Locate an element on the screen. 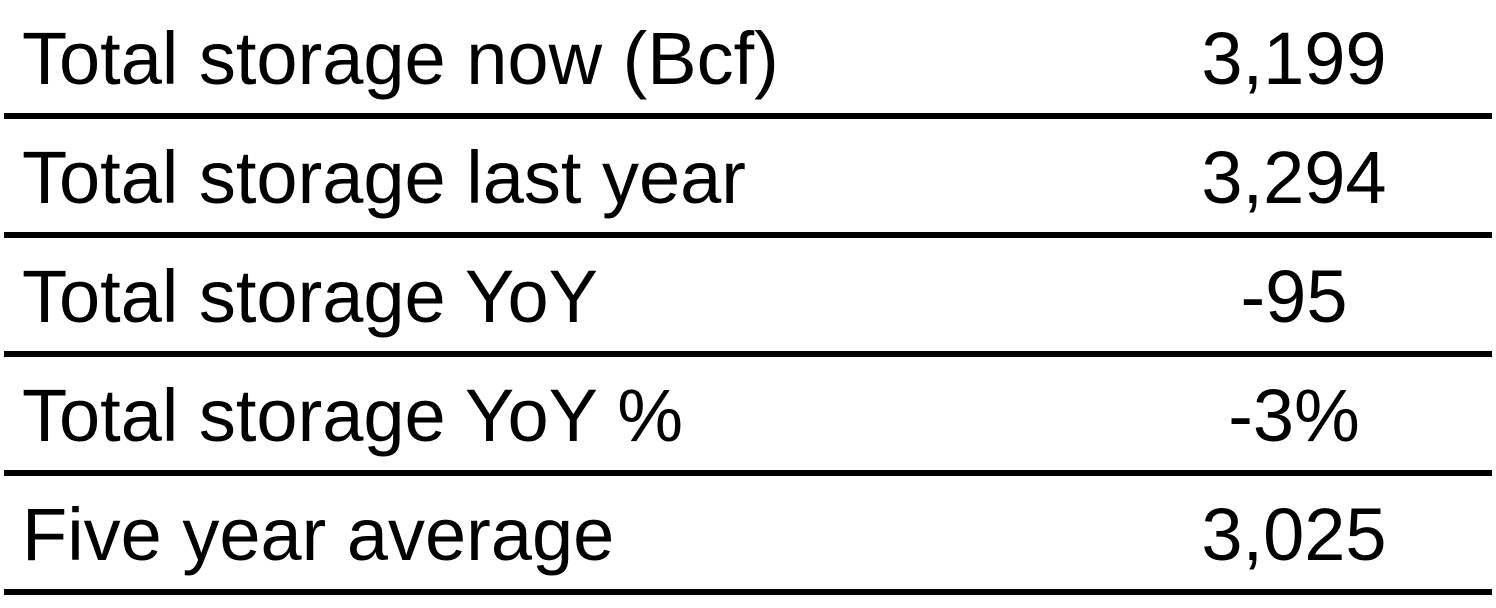 This screenshot has width=1496, height=608. row-label: Total storage YoY % is located at coordinates (353, 415).